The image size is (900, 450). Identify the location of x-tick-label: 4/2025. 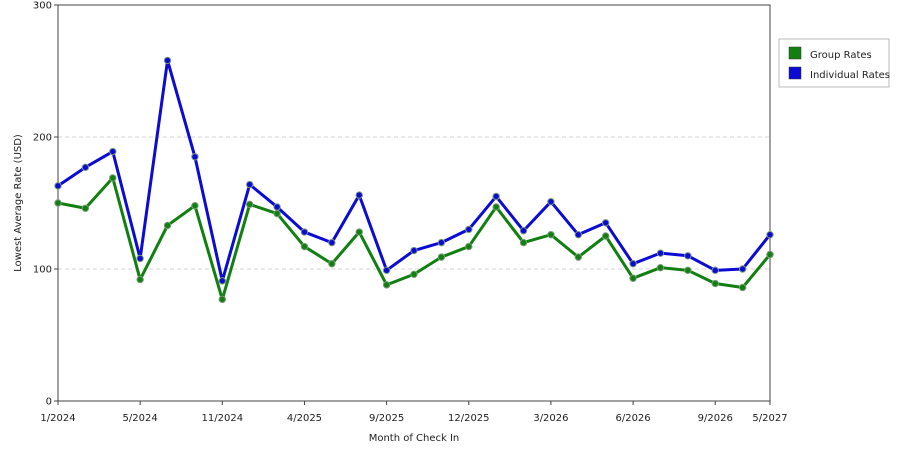
(304, 418).